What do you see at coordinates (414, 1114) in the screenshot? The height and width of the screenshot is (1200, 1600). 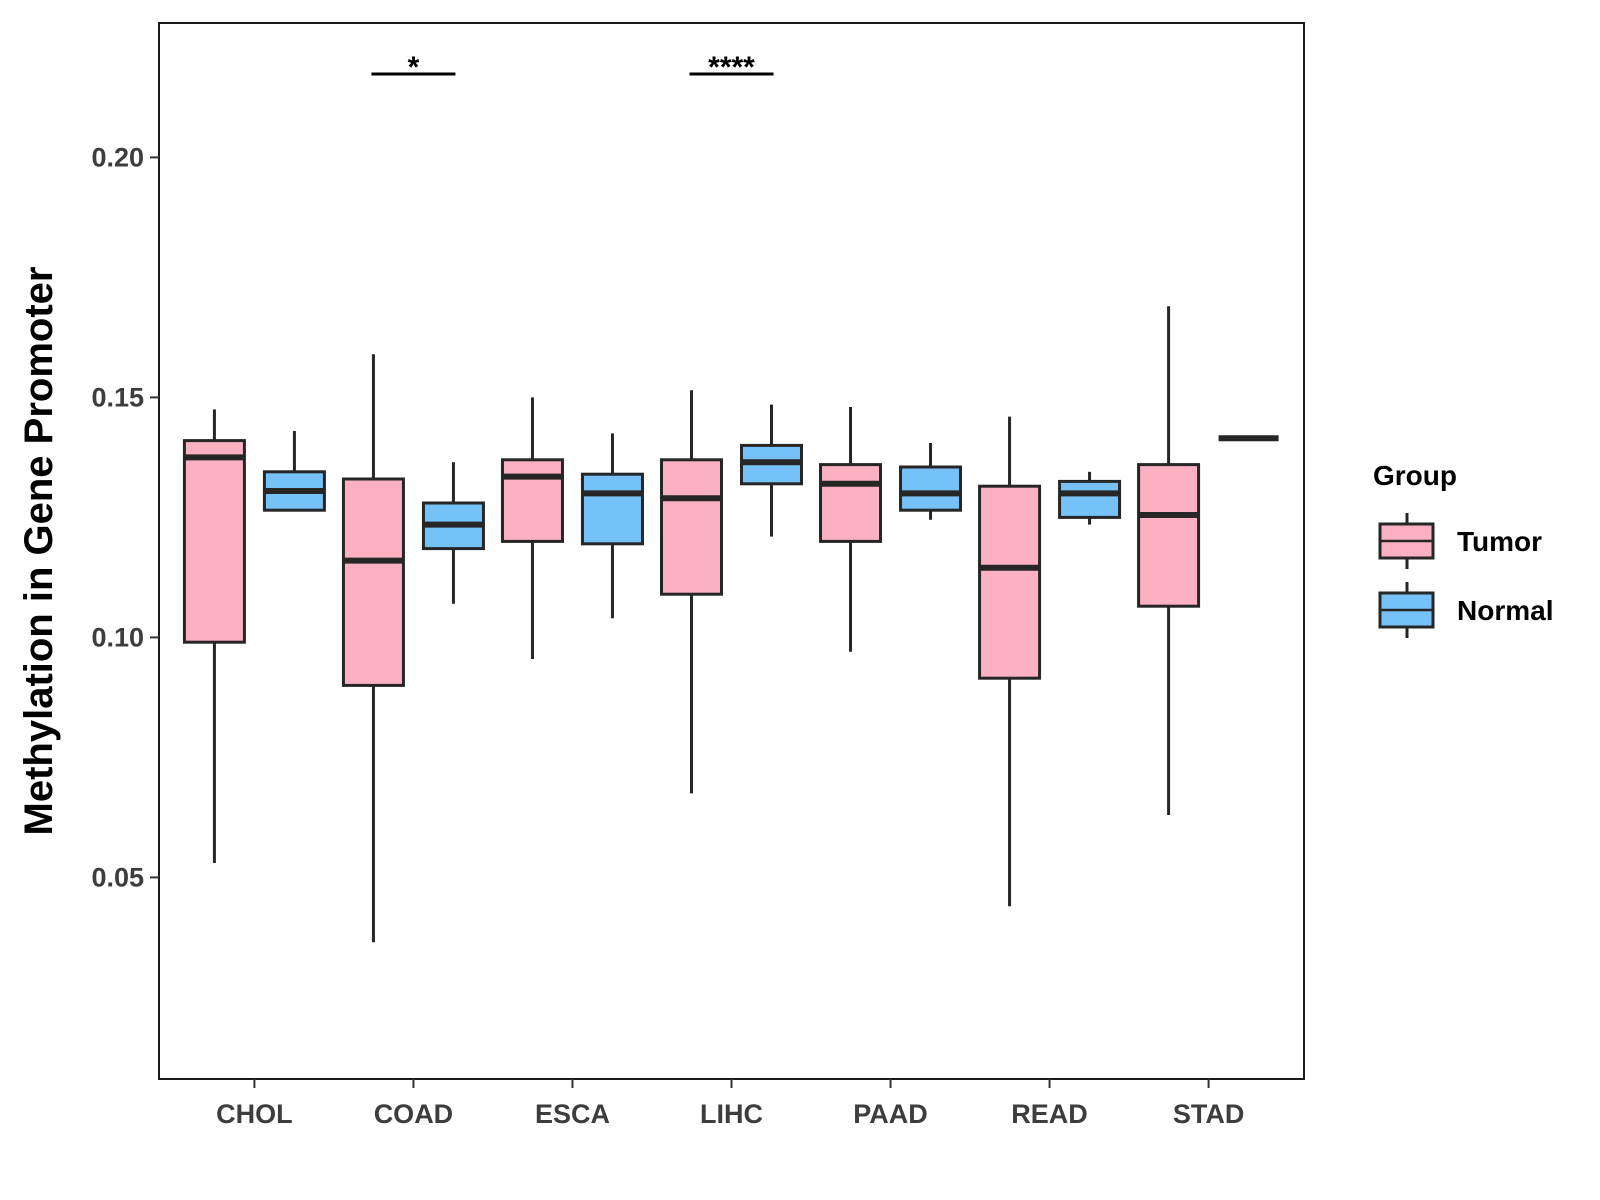 I see `x-tick-label: COAD` at bounding box center [414, 1114].